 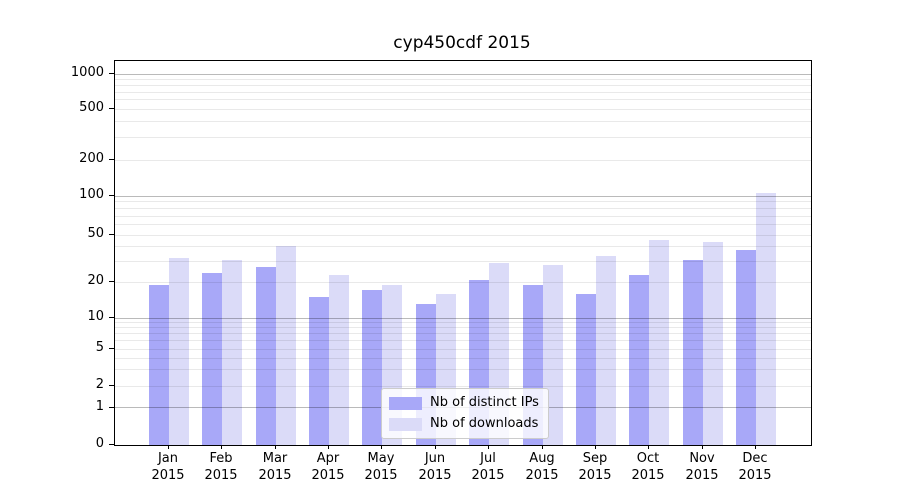 What do you see at coordinates (585, 369) in the screenshot?
I see `bar-distinct-ips-sep` at bounding box center [585, 369].